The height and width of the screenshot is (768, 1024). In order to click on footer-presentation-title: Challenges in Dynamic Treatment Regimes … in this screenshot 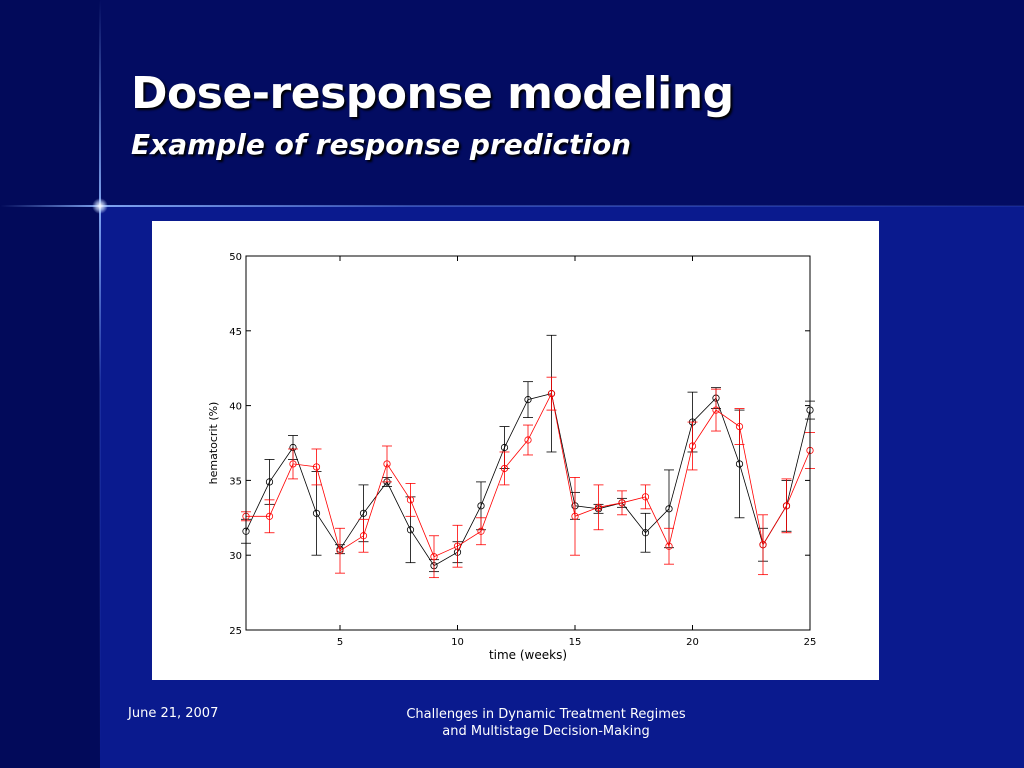, I will do `click(546, 723)`.